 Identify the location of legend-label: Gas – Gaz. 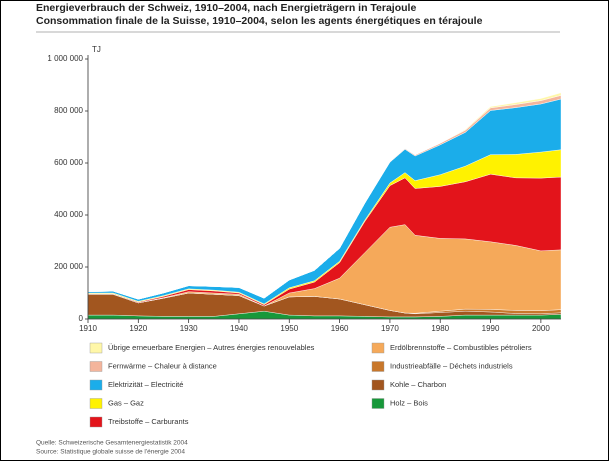
(126, 402).